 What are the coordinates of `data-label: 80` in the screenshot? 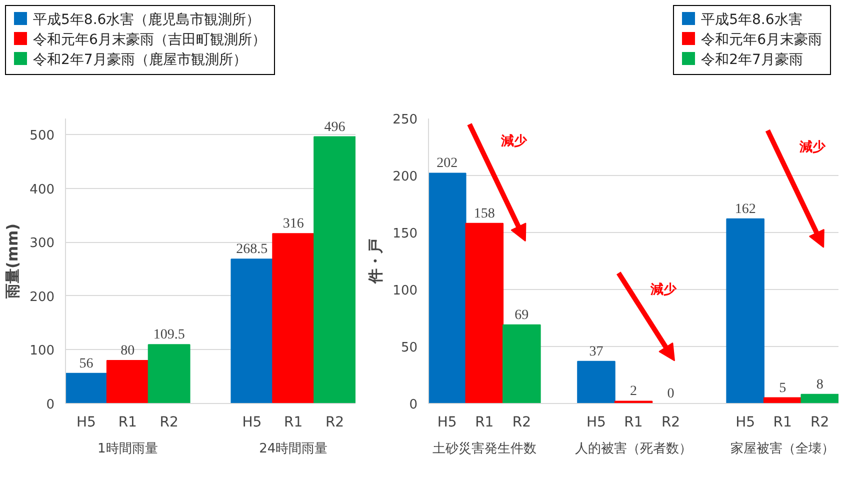 It's located at (127, 350).